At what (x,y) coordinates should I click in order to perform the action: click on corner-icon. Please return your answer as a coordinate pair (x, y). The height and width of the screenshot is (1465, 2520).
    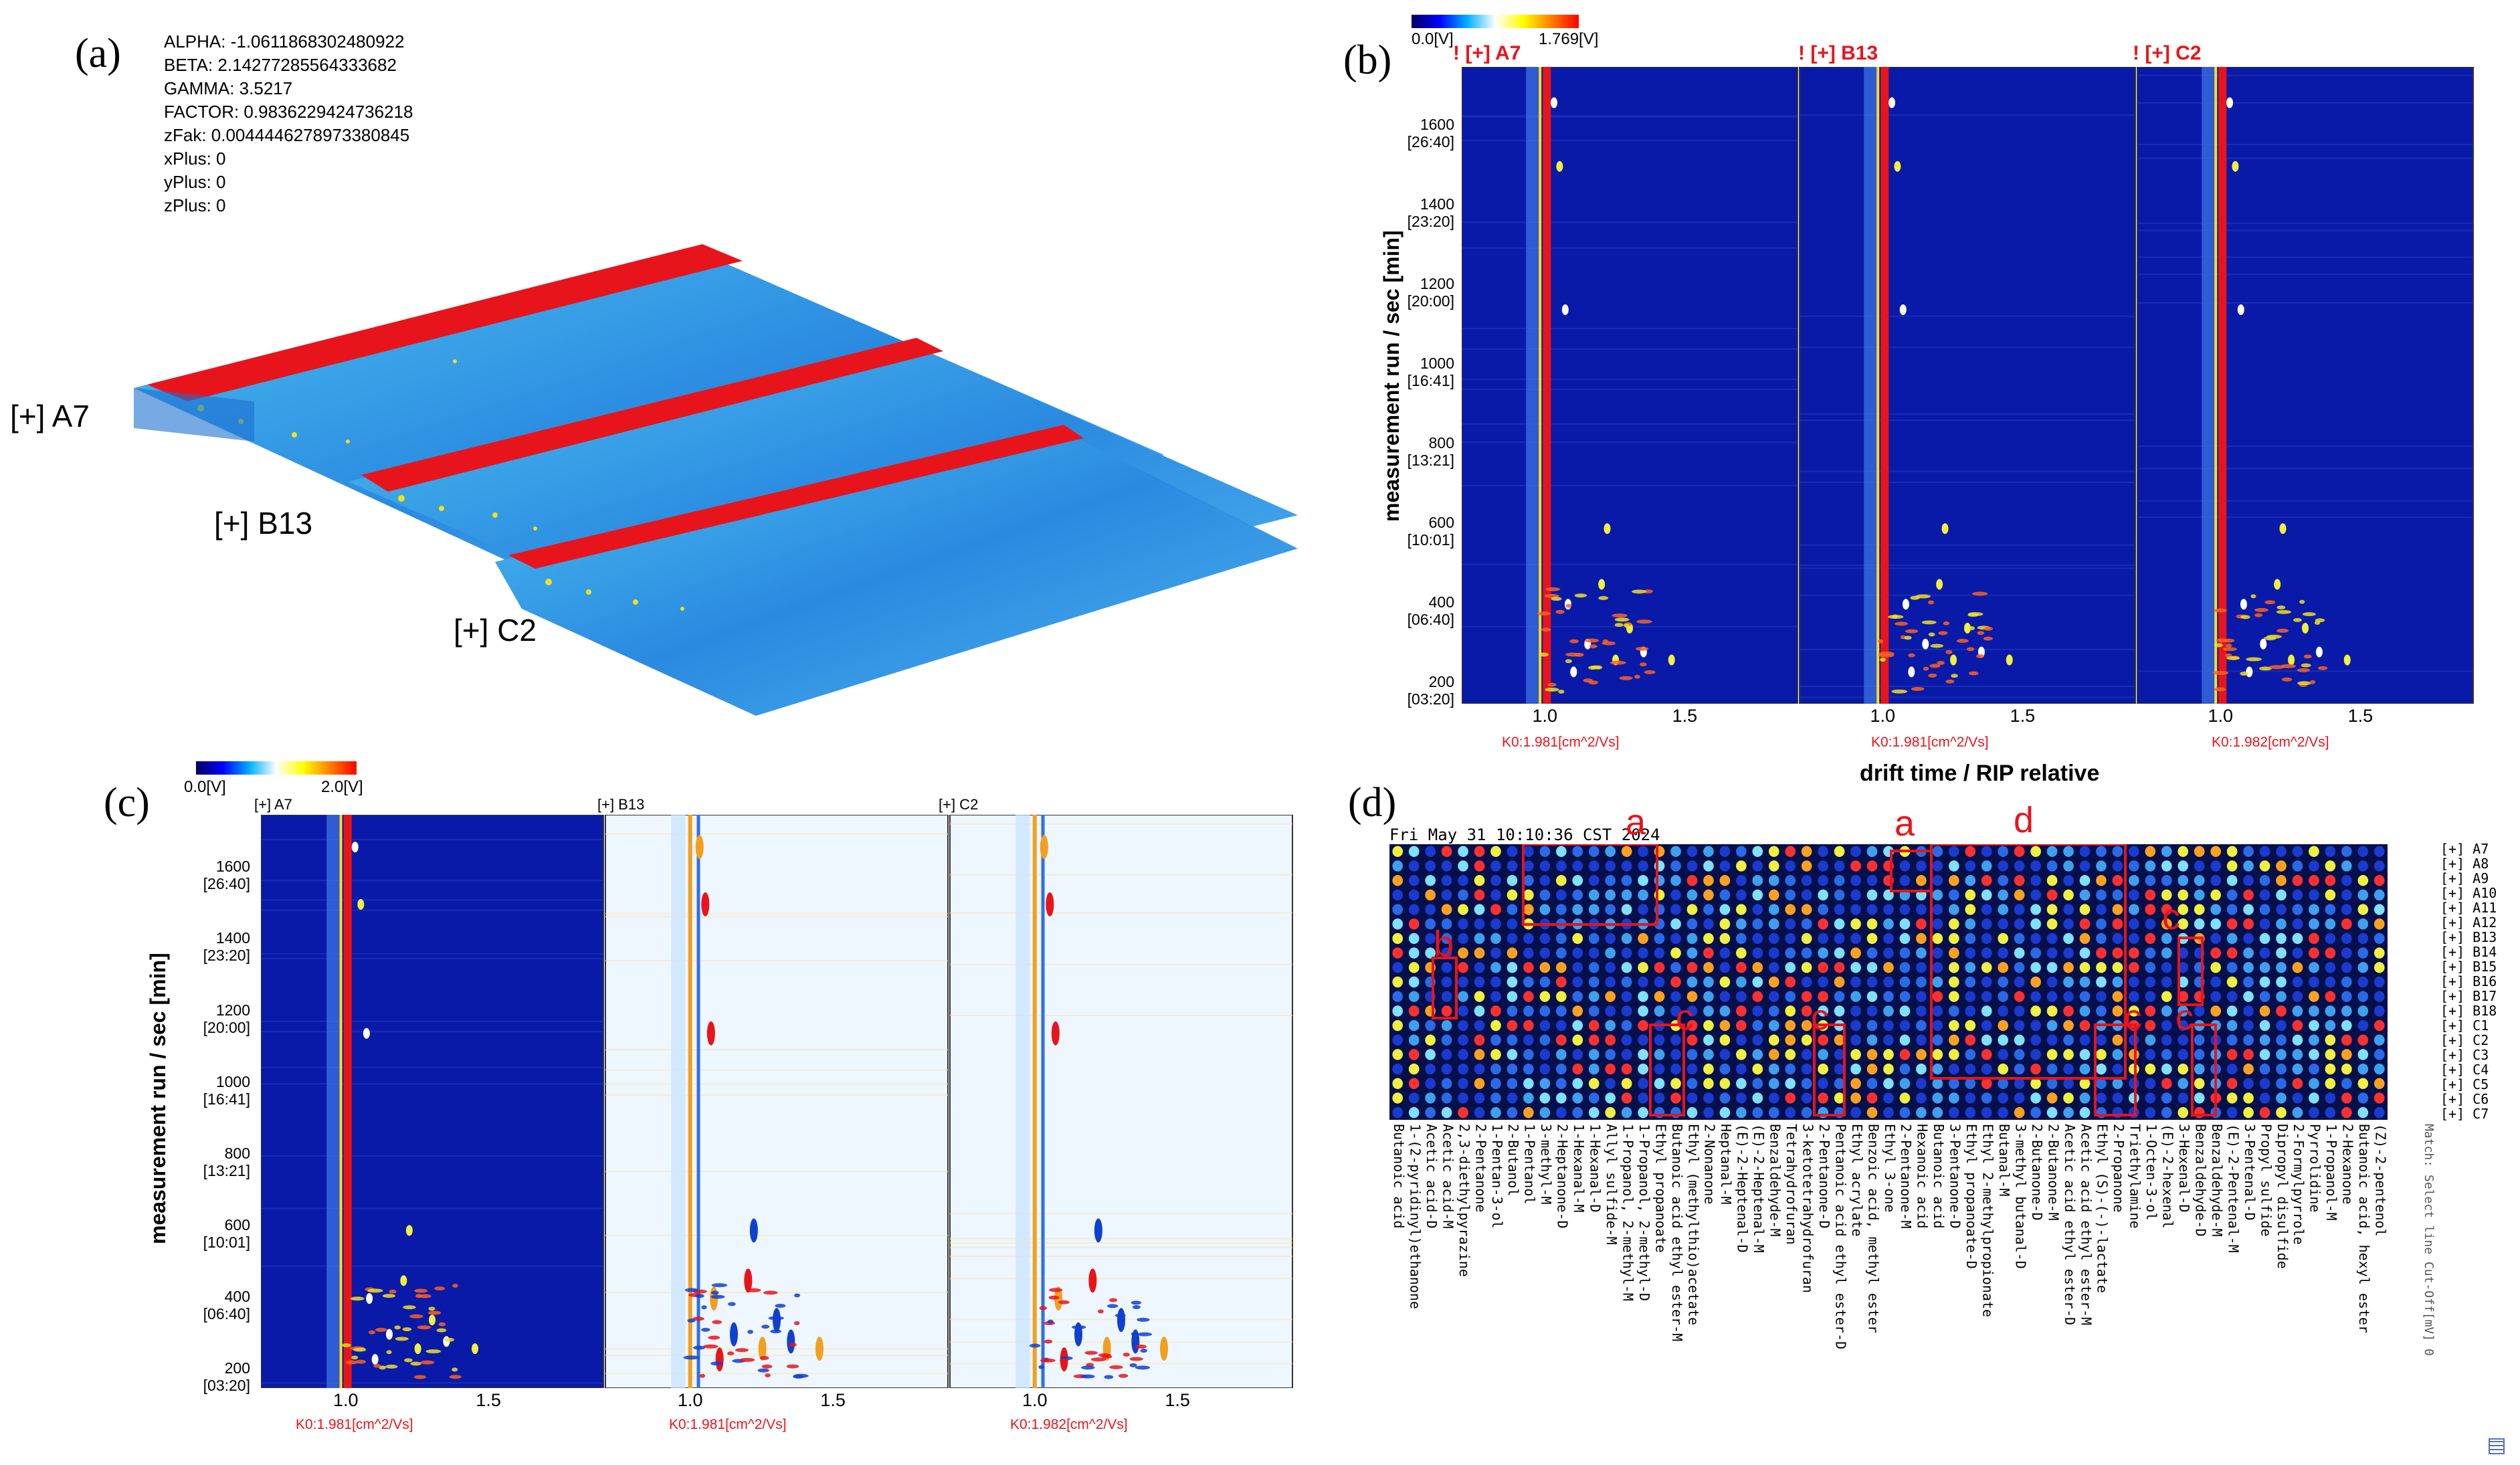
    Looking at the image, I should click on (2497, 1446).